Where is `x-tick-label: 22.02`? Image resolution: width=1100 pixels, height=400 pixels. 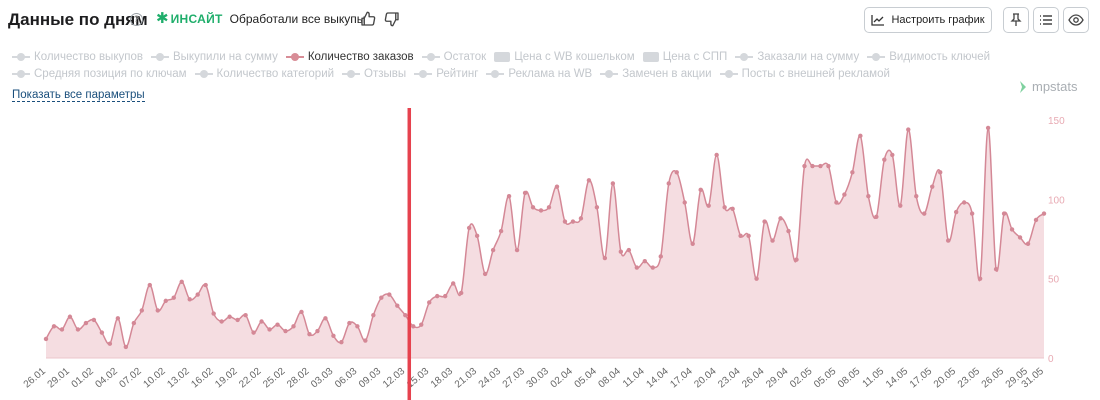 x-tick-label: 22.02 is located at coordinates (250, 378).